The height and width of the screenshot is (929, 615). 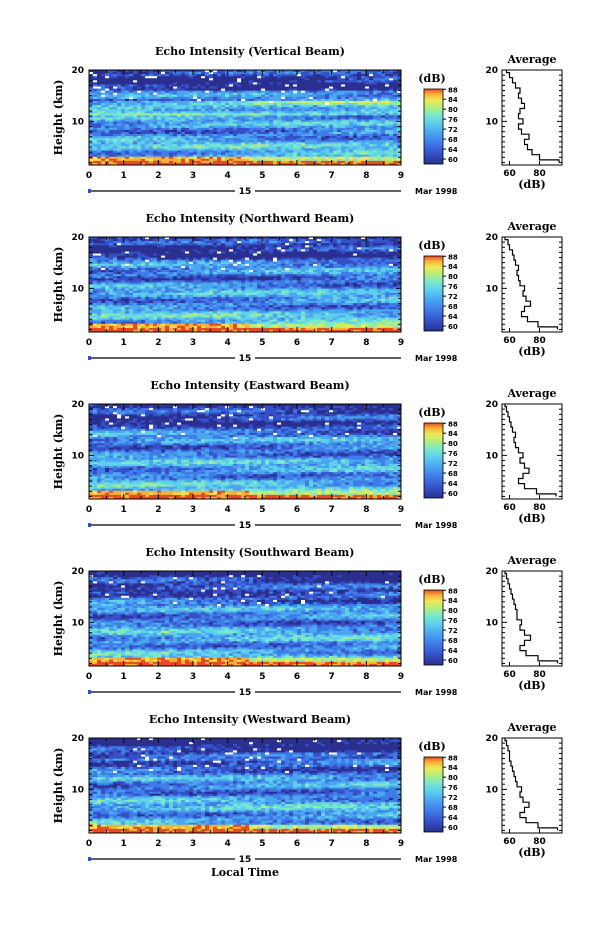 What do you see at coordinates (245, 872) in the screenshot?
I see `x-axis-label: Local Time` at bounding box center [245, 872].